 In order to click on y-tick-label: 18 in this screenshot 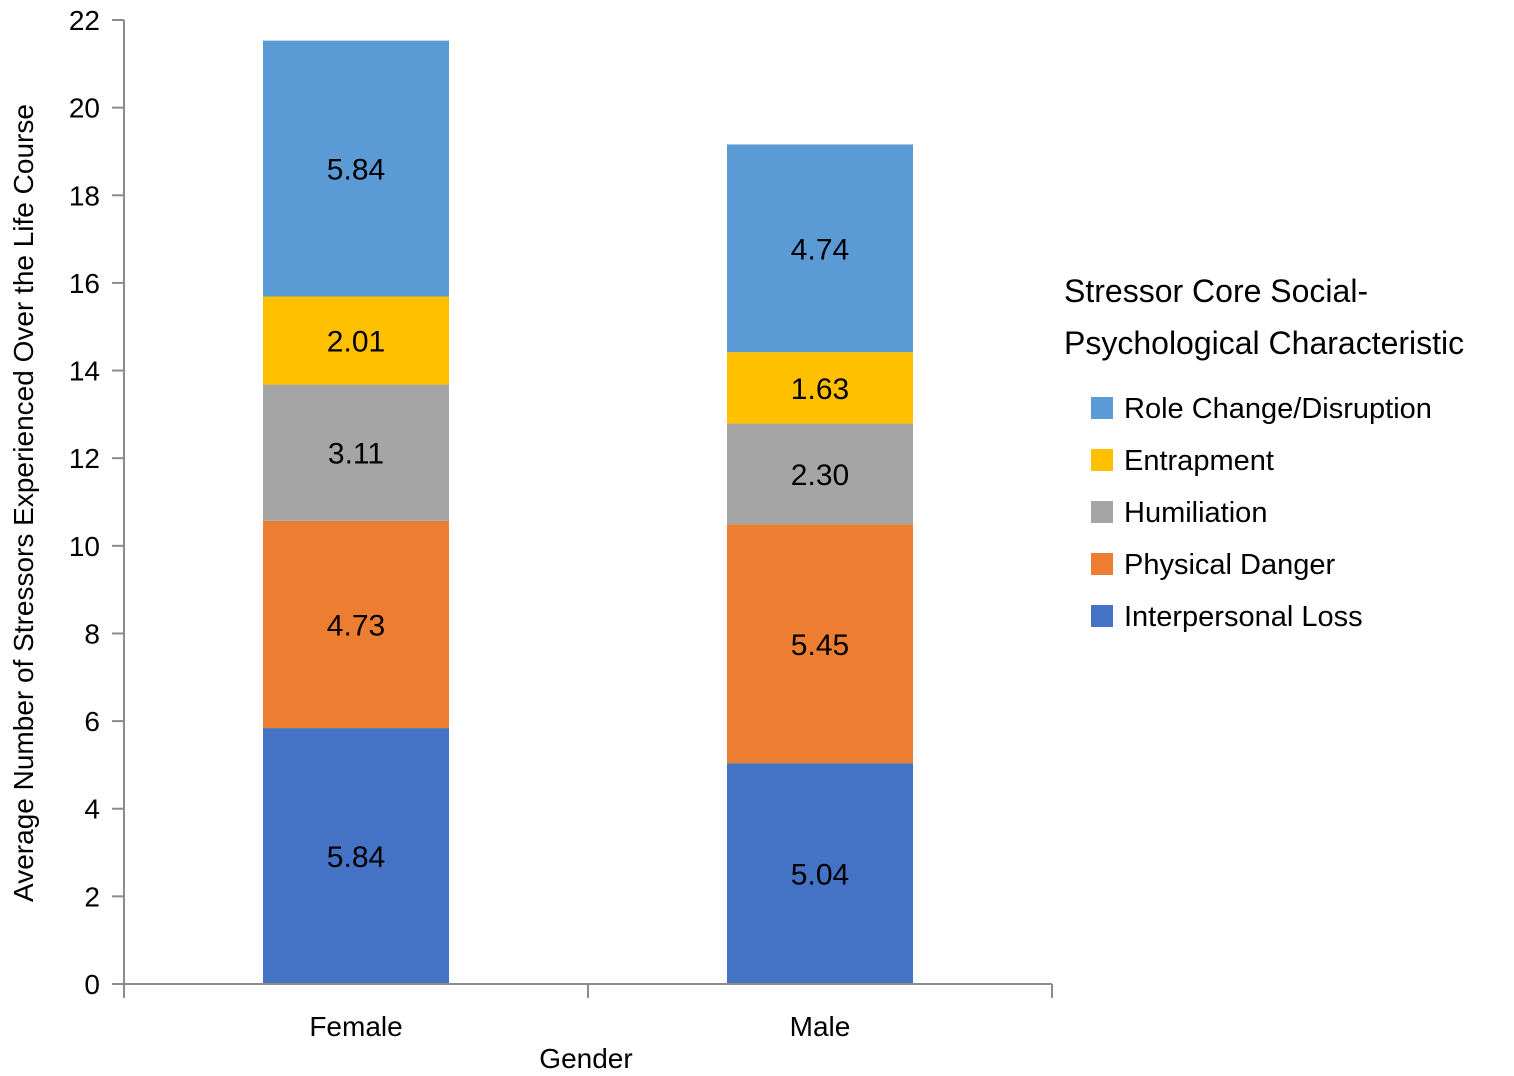, I will do `click(84, 195)`.